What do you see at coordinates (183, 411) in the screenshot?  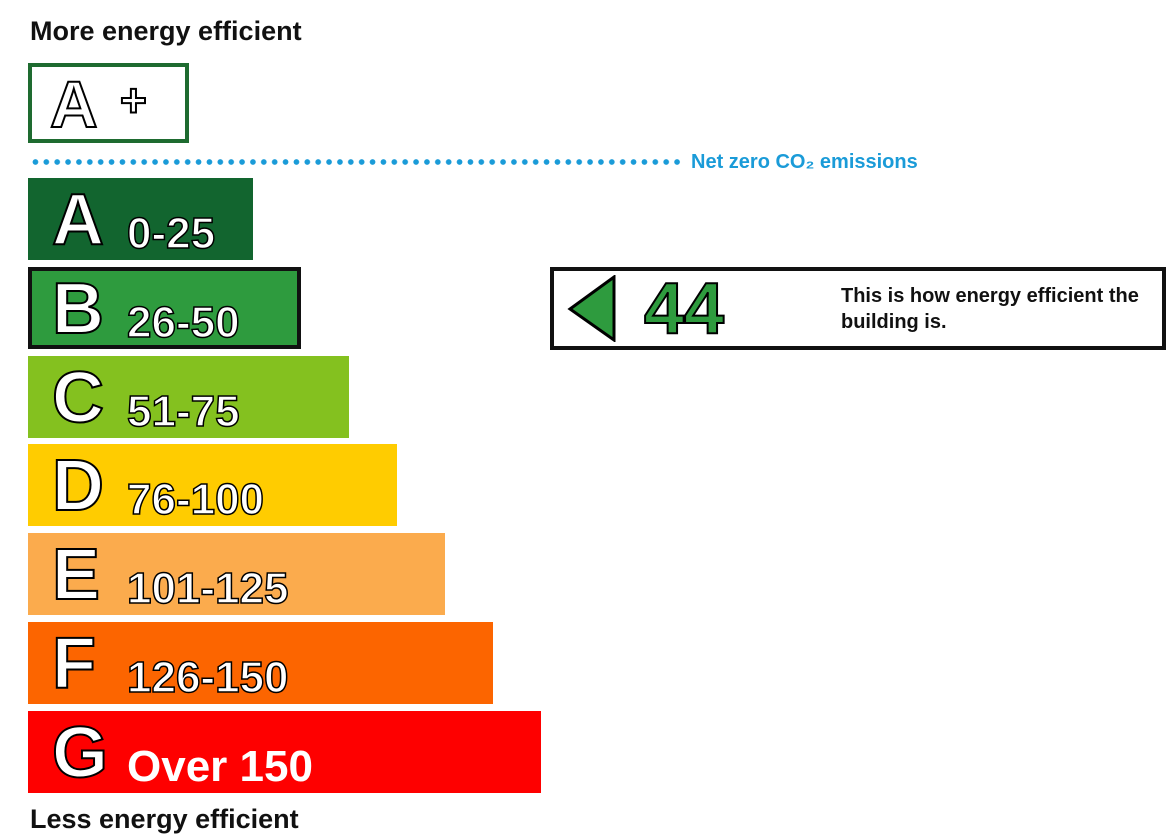 I see `band-range: 51-75` at bounding box center [183, 411].